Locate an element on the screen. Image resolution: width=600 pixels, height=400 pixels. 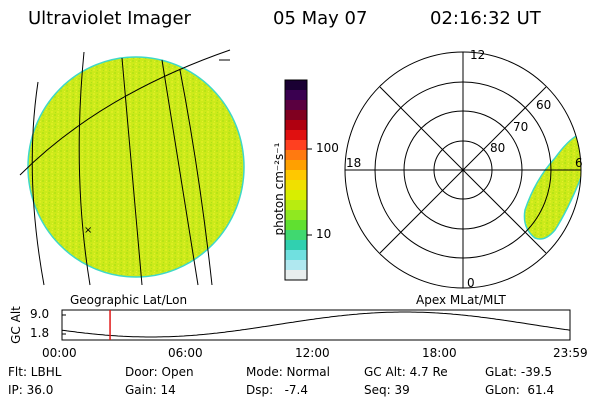
timeline-frame is located at coordinates (316, 325).